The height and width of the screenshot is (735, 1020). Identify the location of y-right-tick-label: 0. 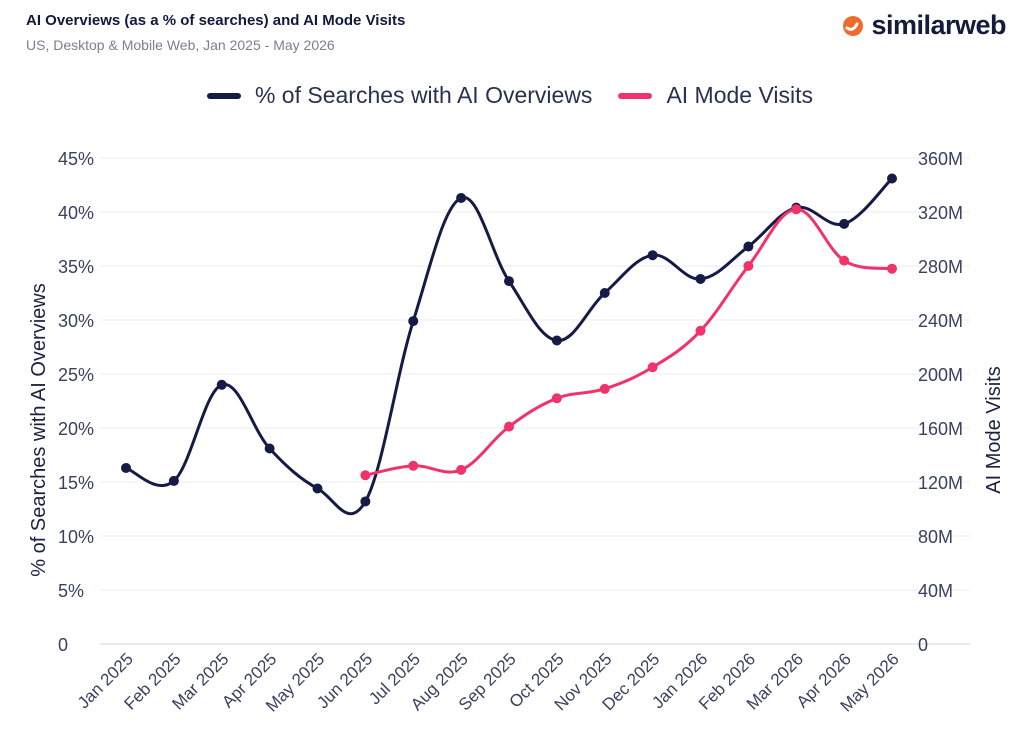
(923, 645).